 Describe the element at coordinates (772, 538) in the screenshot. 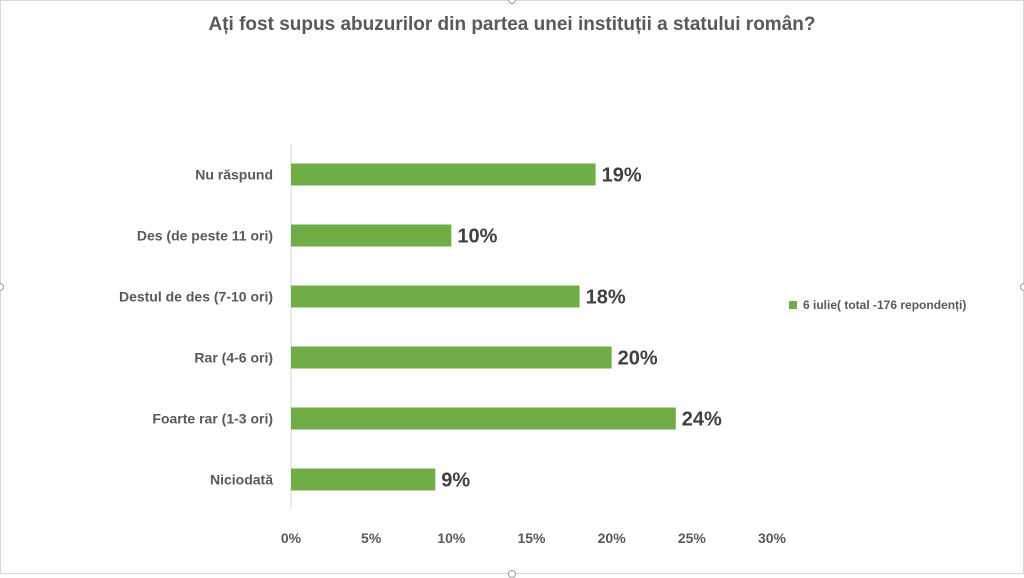

I see `x-tick-label: 30%` at that location.